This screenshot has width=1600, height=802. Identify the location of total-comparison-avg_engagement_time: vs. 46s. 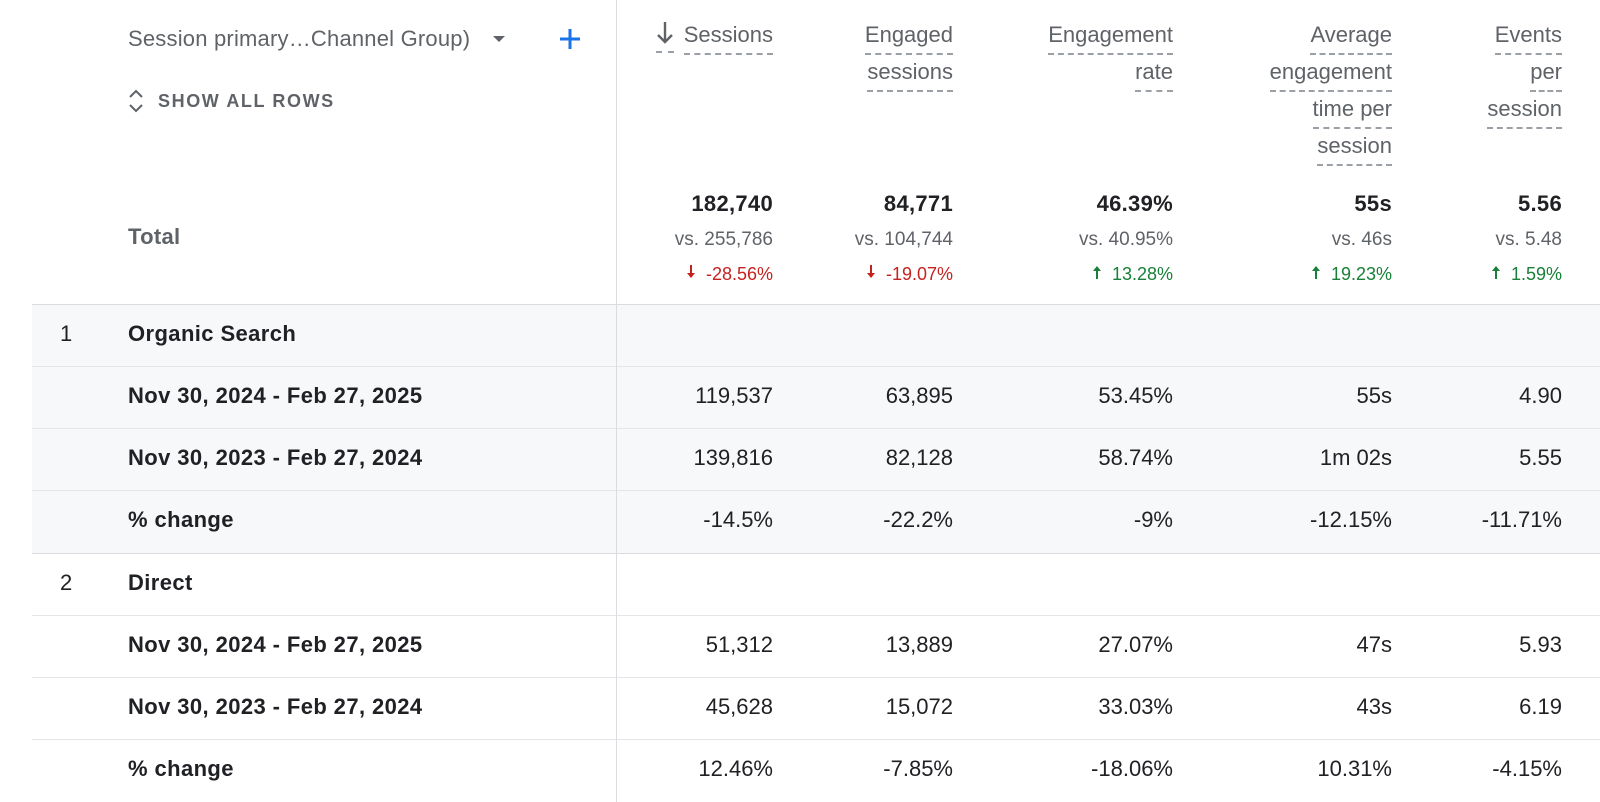
(1361, 239).